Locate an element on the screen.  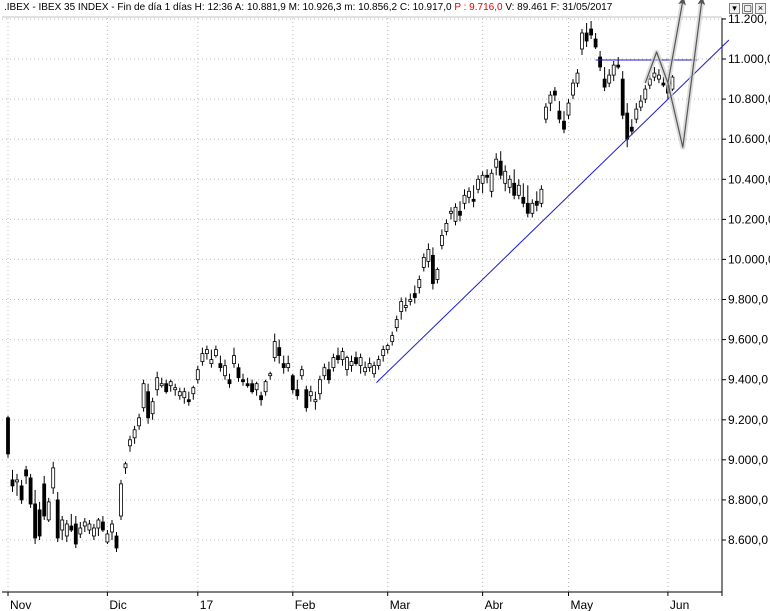
close-button: × is located at coordinates (760, 8).